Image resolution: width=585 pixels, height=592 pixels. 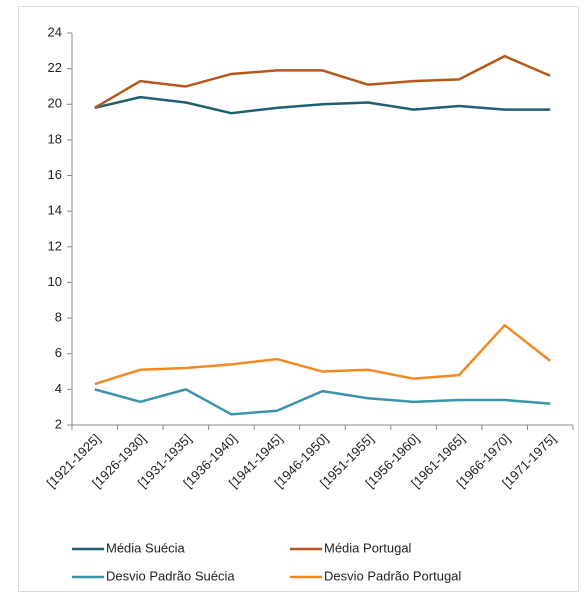 I want to click on y-tick-label: 8, so click(x=58, y=317).